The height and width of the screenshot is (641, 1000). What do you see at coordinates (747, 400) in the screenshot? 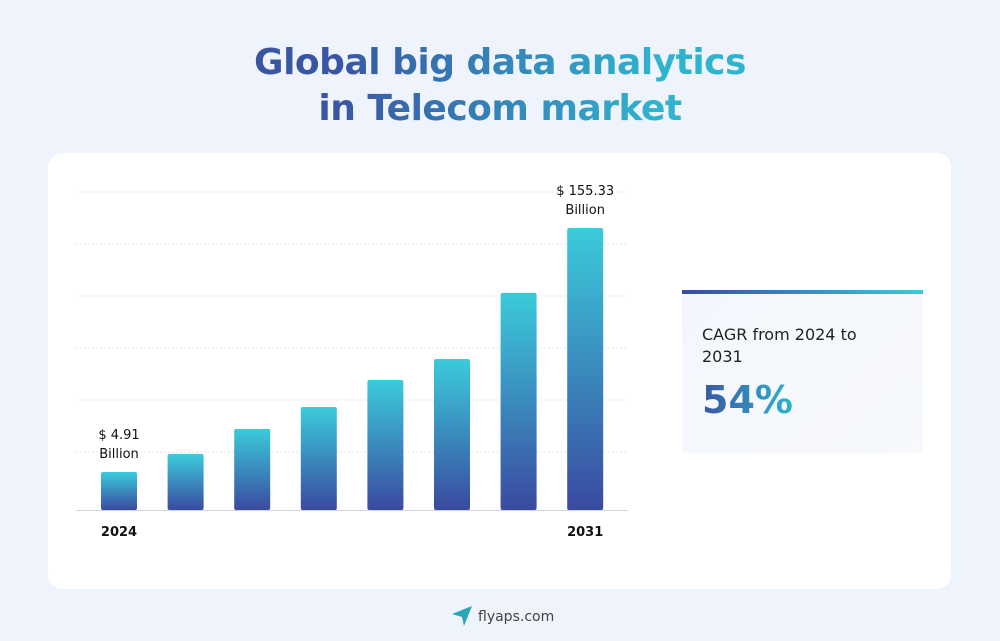
I see `cagr-value: 54%` at bounding box center [747, 400].